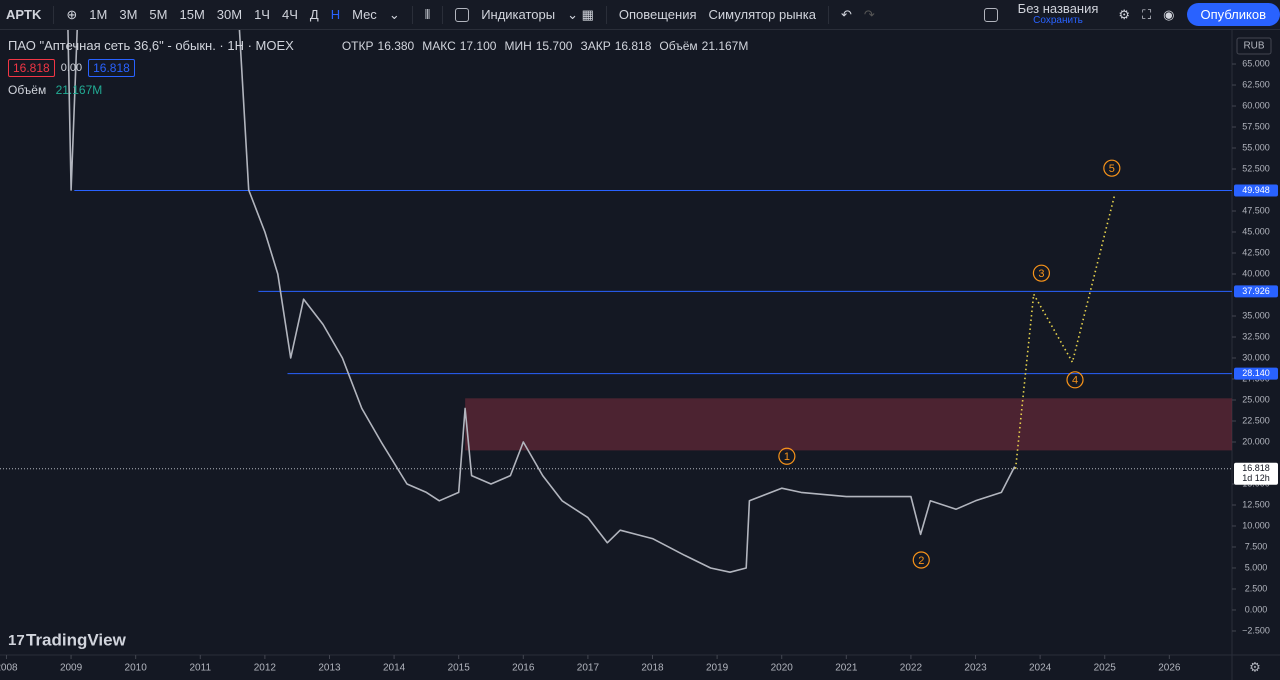 The width and height of the screenshot is (1280, 680). What do you see at coordinates (588, 668) in the screenshot?
I see `x-tick-label: 2017` at bounding box center [588, 668].